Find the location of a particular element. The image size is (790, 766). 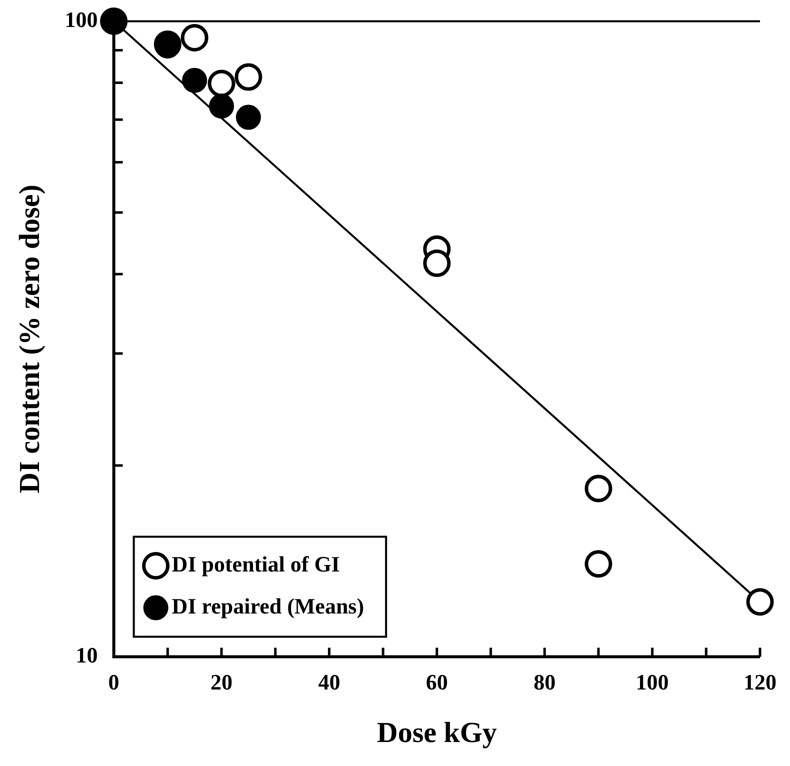

x-tick-label: 120 is located at coordinates (760, 682).